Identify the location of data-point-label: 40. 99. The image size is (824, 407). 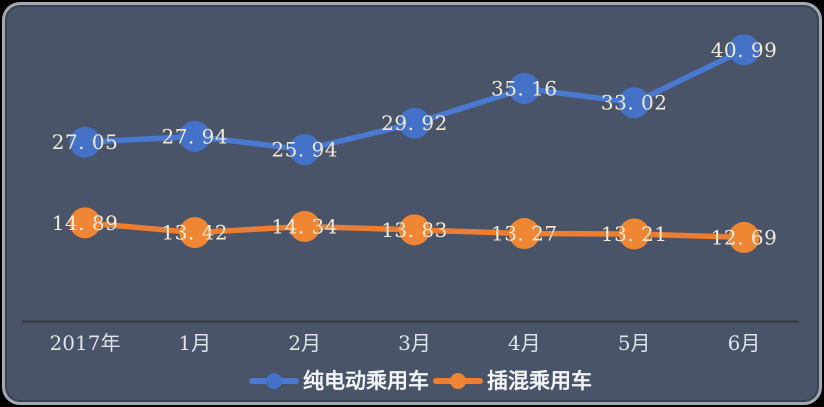
(744, 50).